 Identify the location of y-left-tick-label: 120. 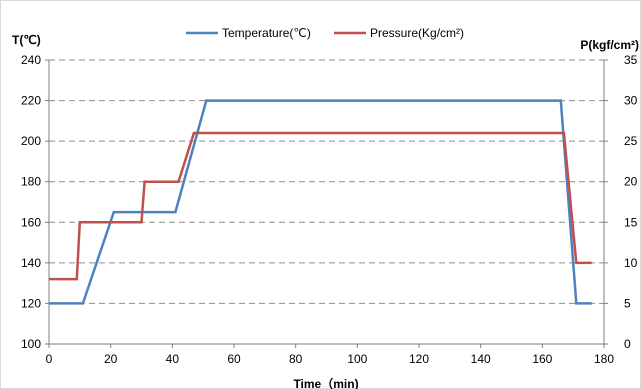
(31, 303).